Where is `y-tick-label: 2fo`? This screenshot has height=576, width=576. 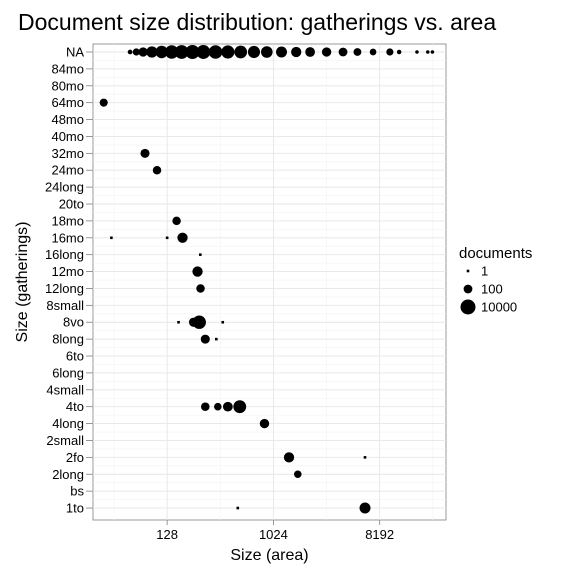
y-tick-label: 2fo is located at coordinates (75, 457).